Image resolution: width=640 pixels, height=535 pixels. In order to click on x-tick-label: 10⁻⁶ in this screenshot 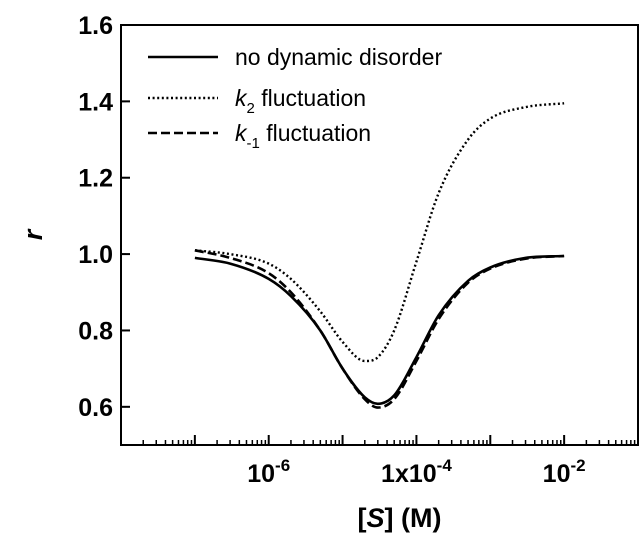, I will do `click(268, 472)`.